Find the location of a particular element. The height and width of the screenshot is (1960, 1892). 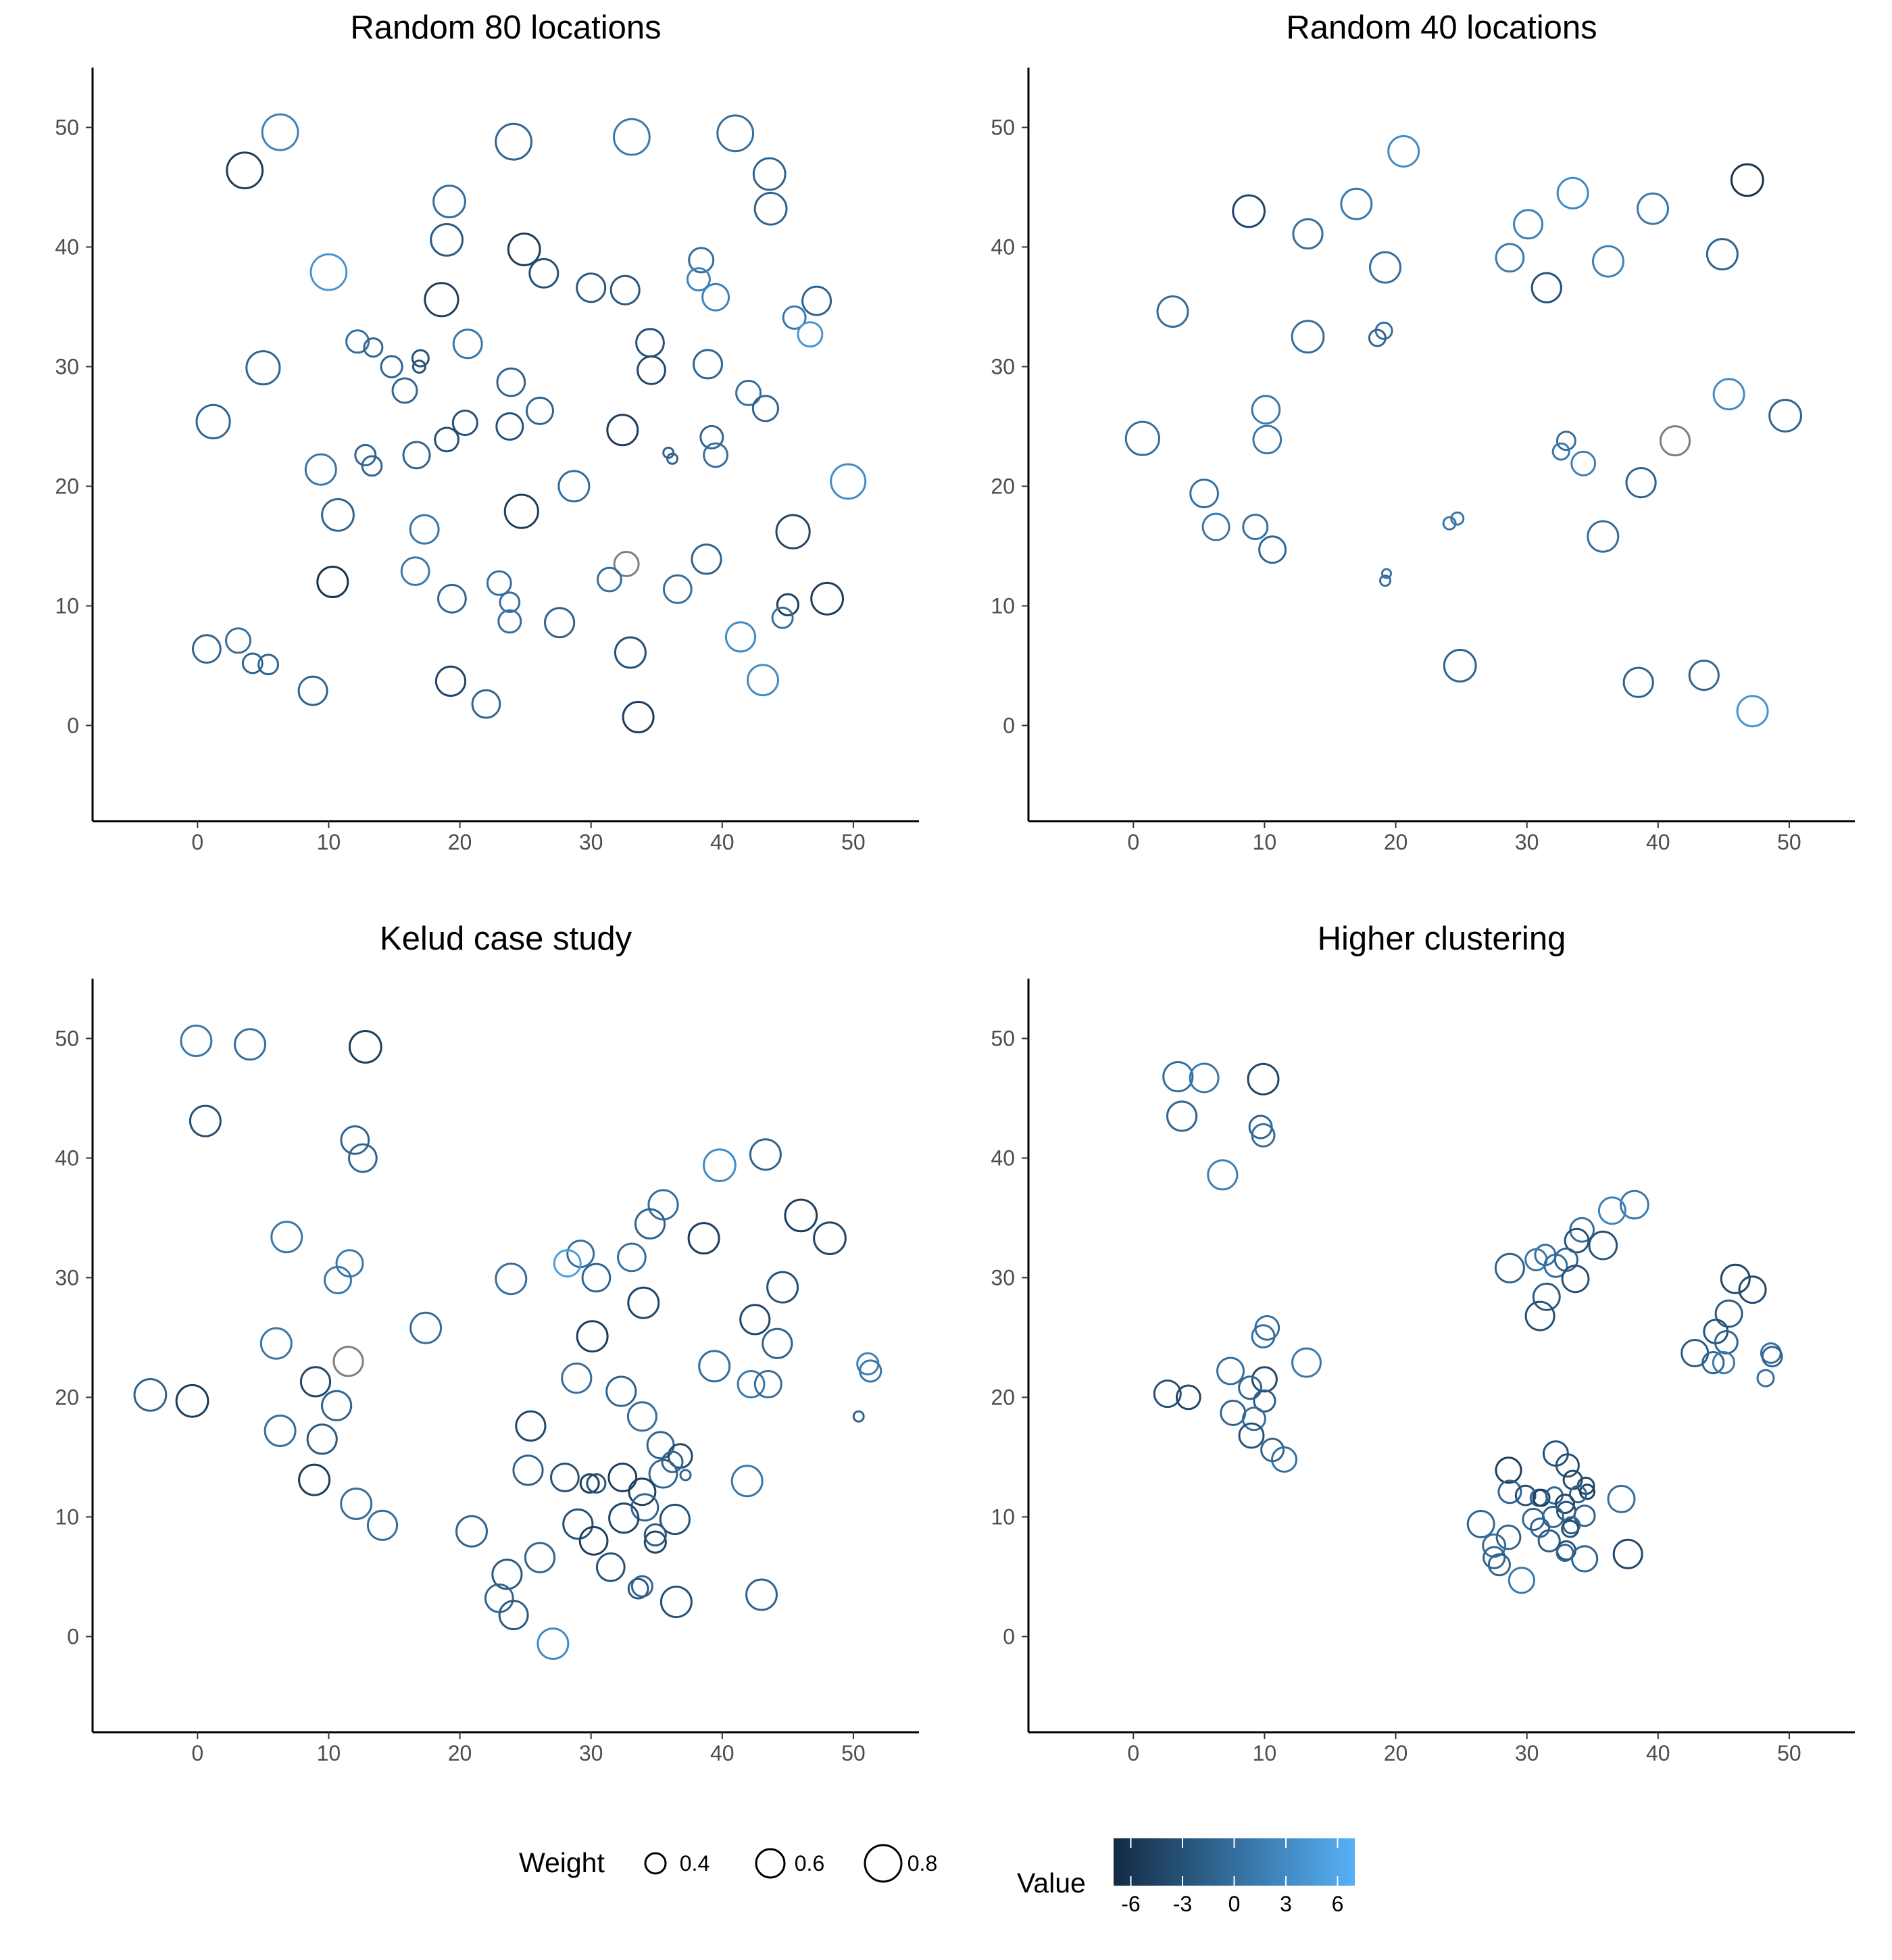

x-tick-label: 20 is located at coordinates (1396, 1753).